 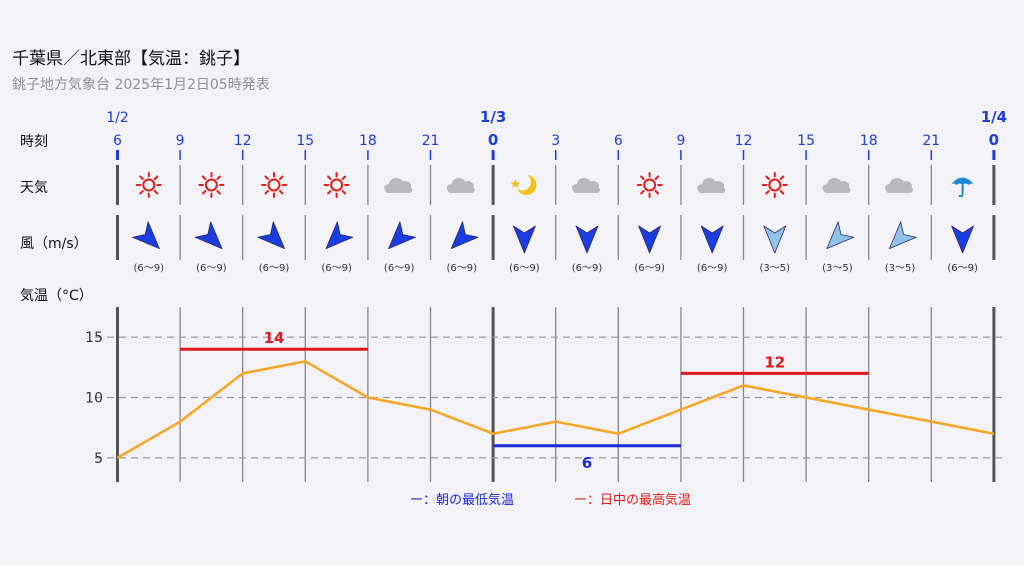 I want to click on date-label: 1/3, so click(x=493, y=117).